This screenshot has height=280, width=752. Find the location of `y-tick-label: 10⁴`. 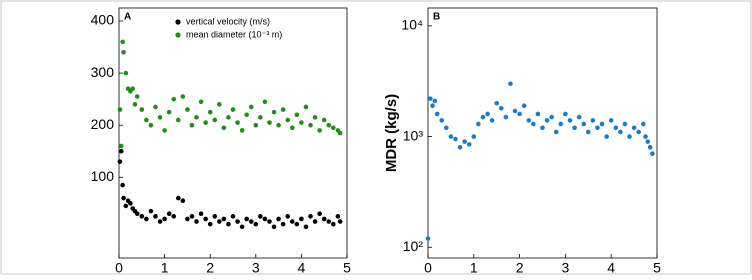

y-tick-label: 10⁴ is located at coordinates (412, 25).